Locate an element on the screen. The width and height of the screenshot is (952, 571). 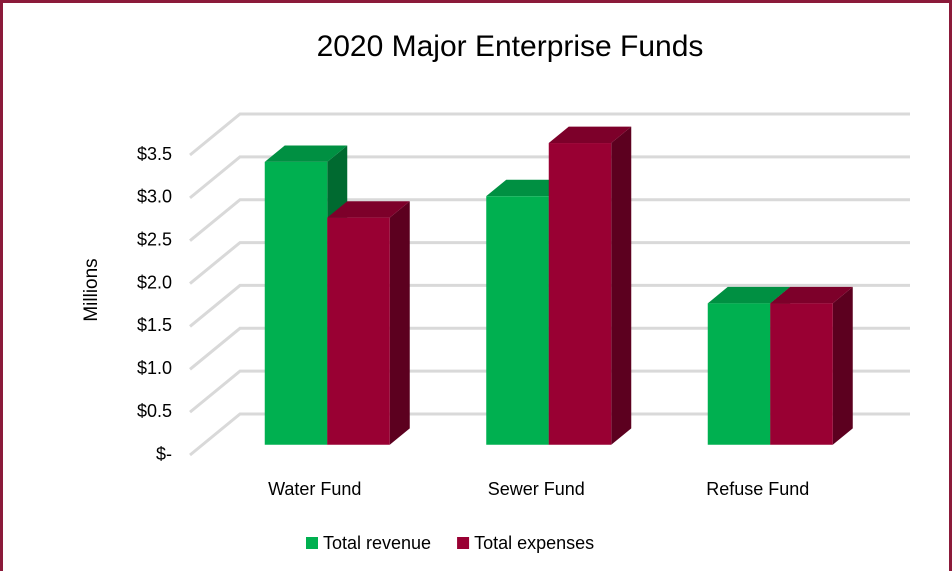
y-tick-label: $0.5 is located at coordinates (154, 411).